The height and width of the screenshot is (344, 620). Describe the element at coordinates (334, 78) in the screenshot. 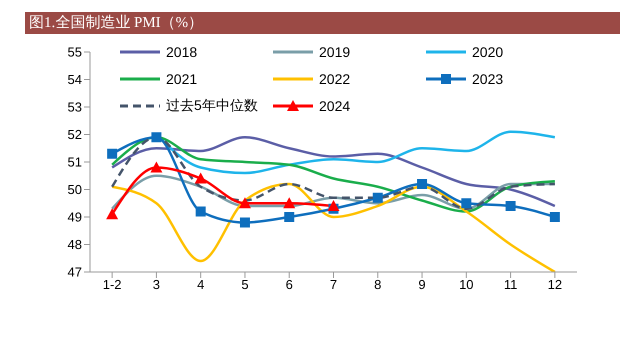

I see `legend-label: 2022` at that location.